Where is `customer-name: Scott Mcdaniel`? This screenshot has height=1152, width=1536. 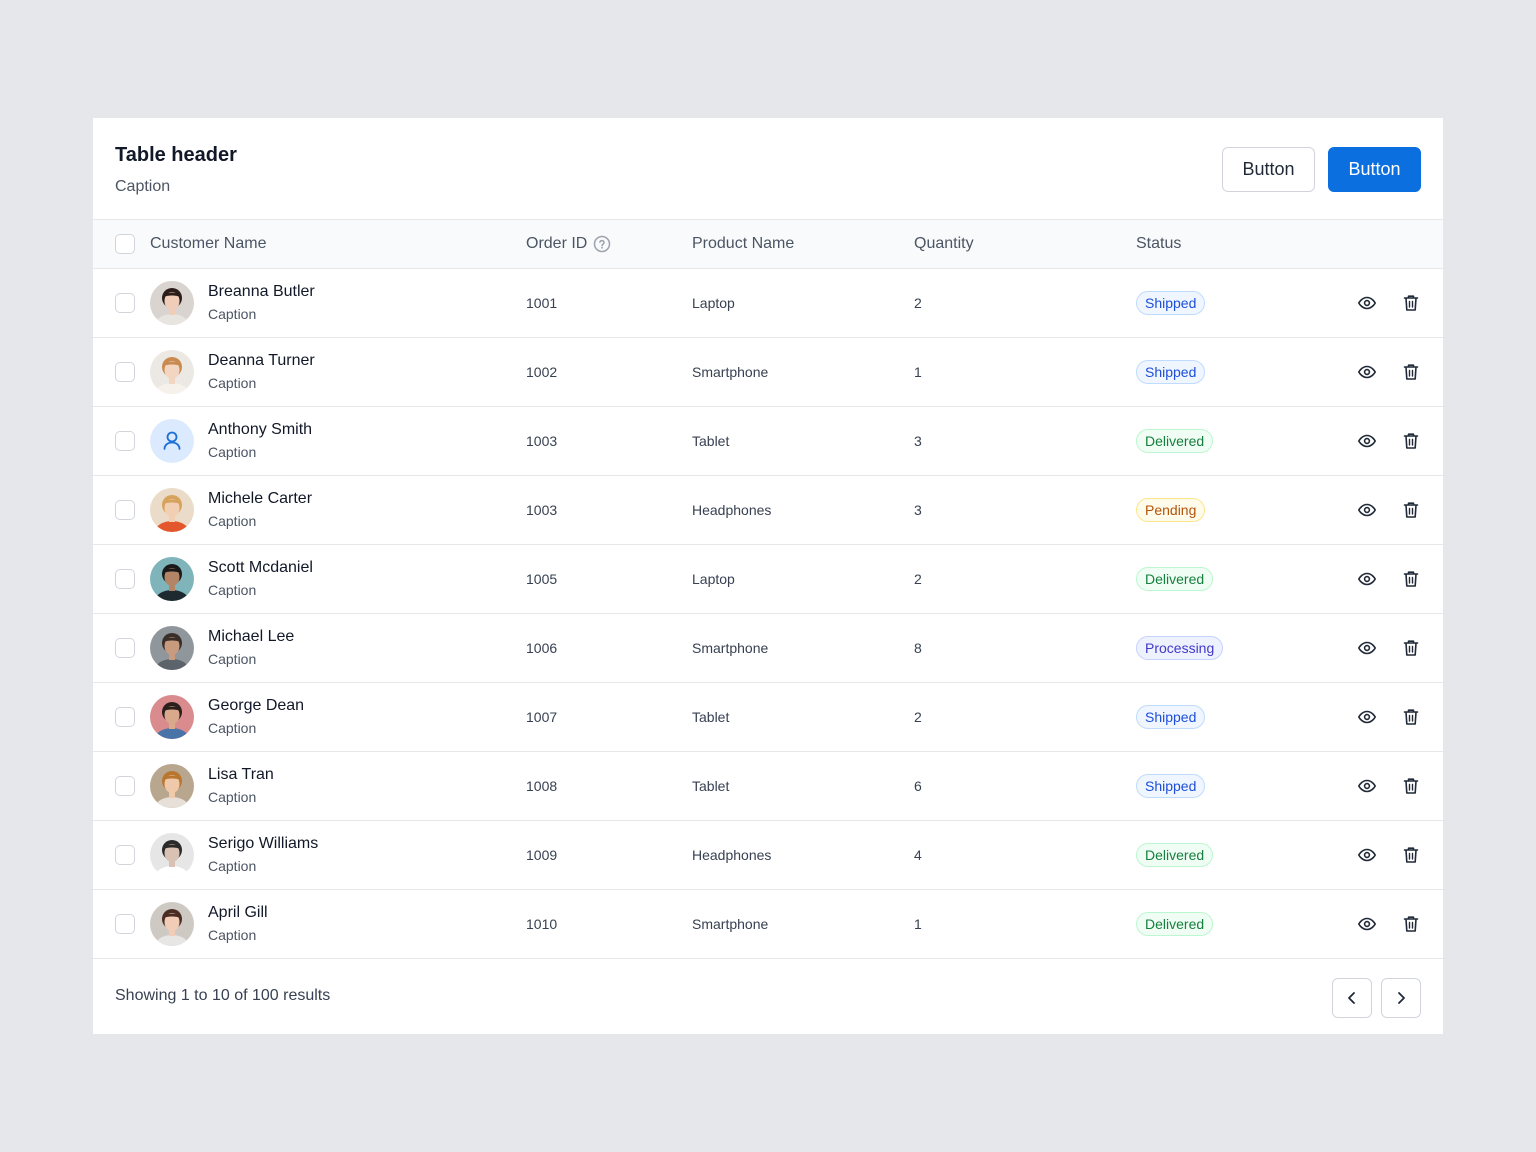 customer-name: Scott Mcdaniel is located at coordinates (260, 567).